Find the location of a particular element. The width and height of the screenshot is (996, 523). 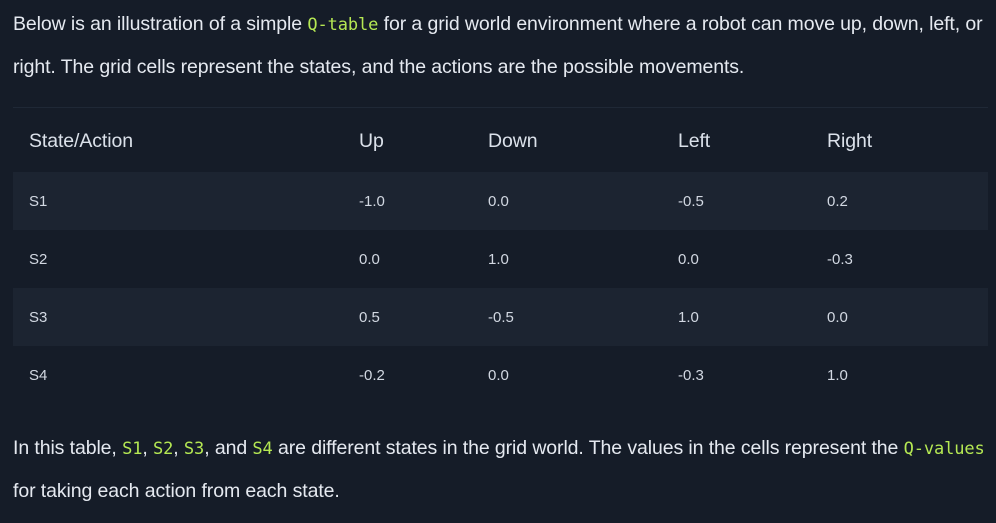

cell-down: 1.0 is located at coordinates (567, 259).